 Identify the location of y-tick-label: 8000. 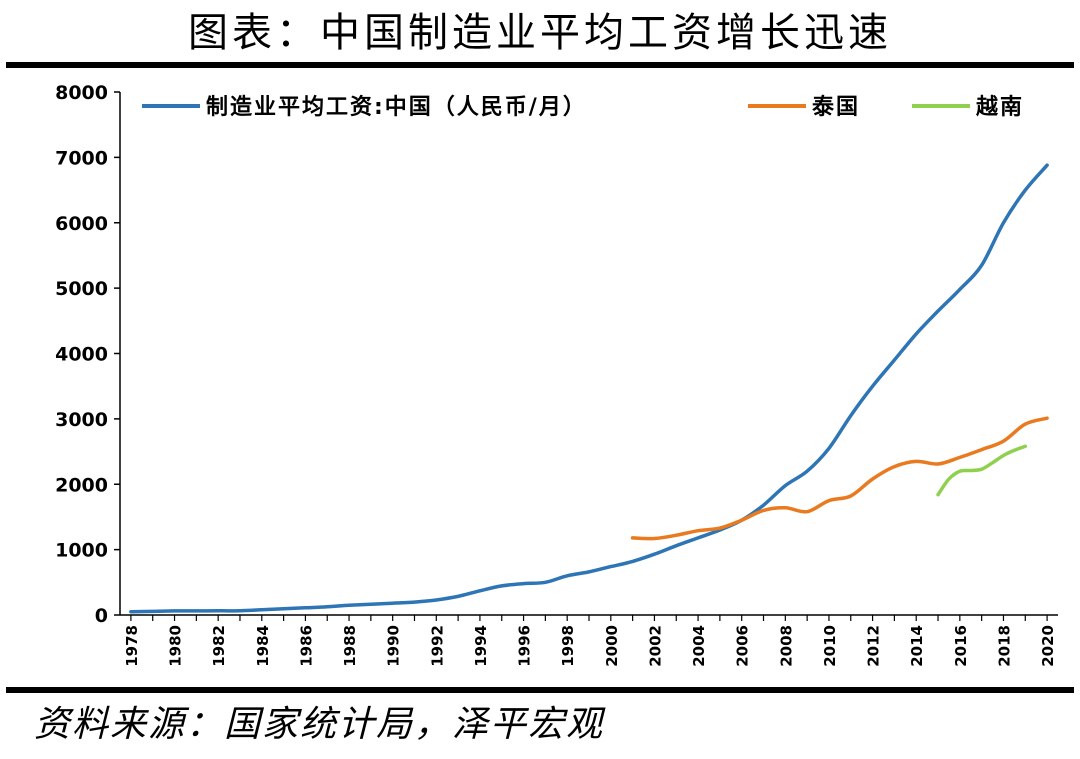
(81, 93).